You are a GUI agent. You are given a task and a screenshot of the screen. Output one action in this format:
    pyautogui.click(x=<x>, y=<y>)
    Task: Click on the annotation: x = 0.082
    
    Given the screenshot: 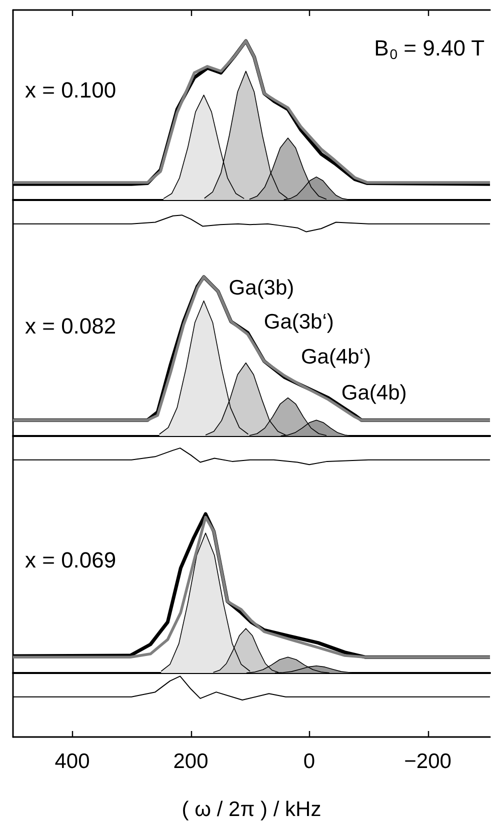 What is the action you would take?
    pyautogui.click(x=70, y=326)
    